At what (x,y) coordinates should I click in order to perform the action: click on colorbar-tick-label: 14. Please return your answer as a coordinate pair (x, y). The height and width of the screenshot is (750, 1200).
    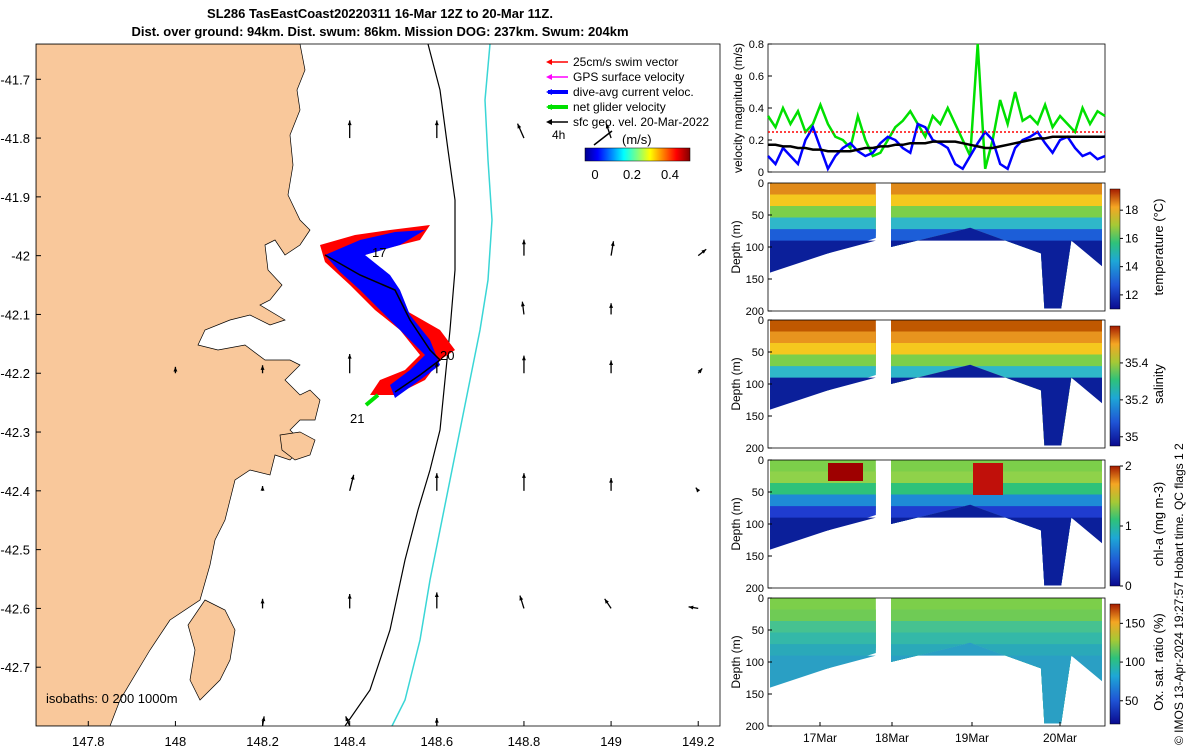
    Looking at the image, I should click on (1132, 267).